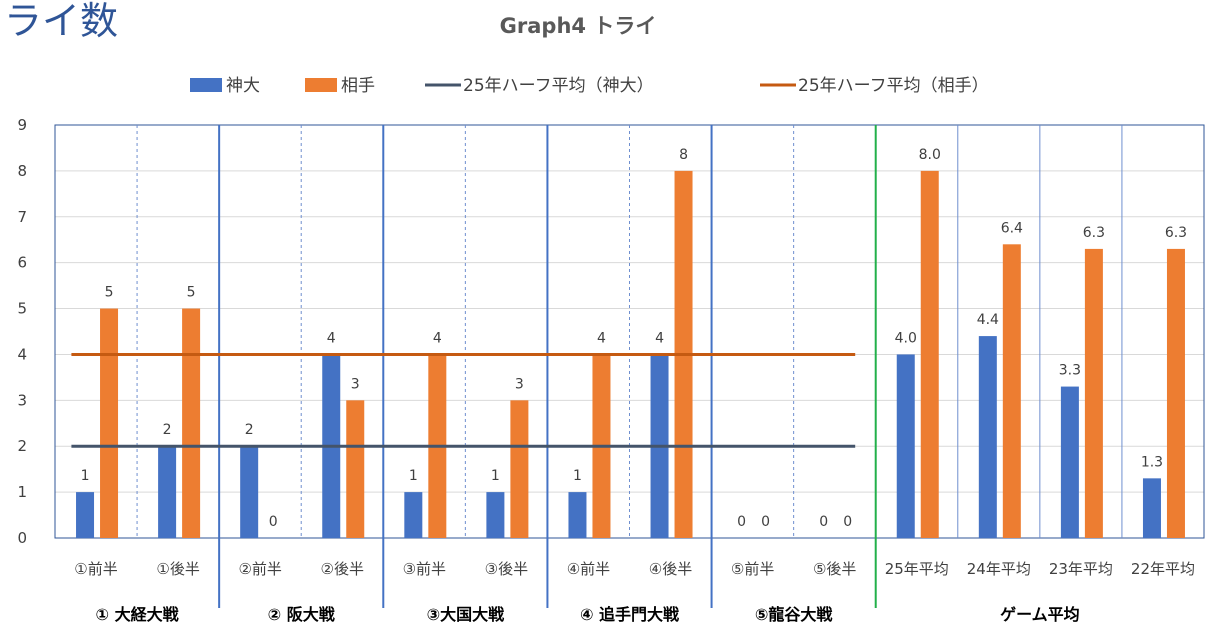 The height and width of the screenshot is (626, 1221). What do you see at coordinates (466, 614) in the screenshot?
I see `group-label: ③大国大戦` at bounding box center [466, 614].